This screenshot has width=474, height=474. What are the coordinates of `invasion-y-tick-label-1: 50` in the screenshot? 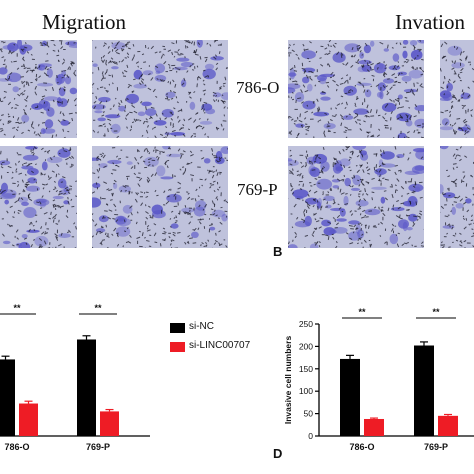 It's located at (309, 414).